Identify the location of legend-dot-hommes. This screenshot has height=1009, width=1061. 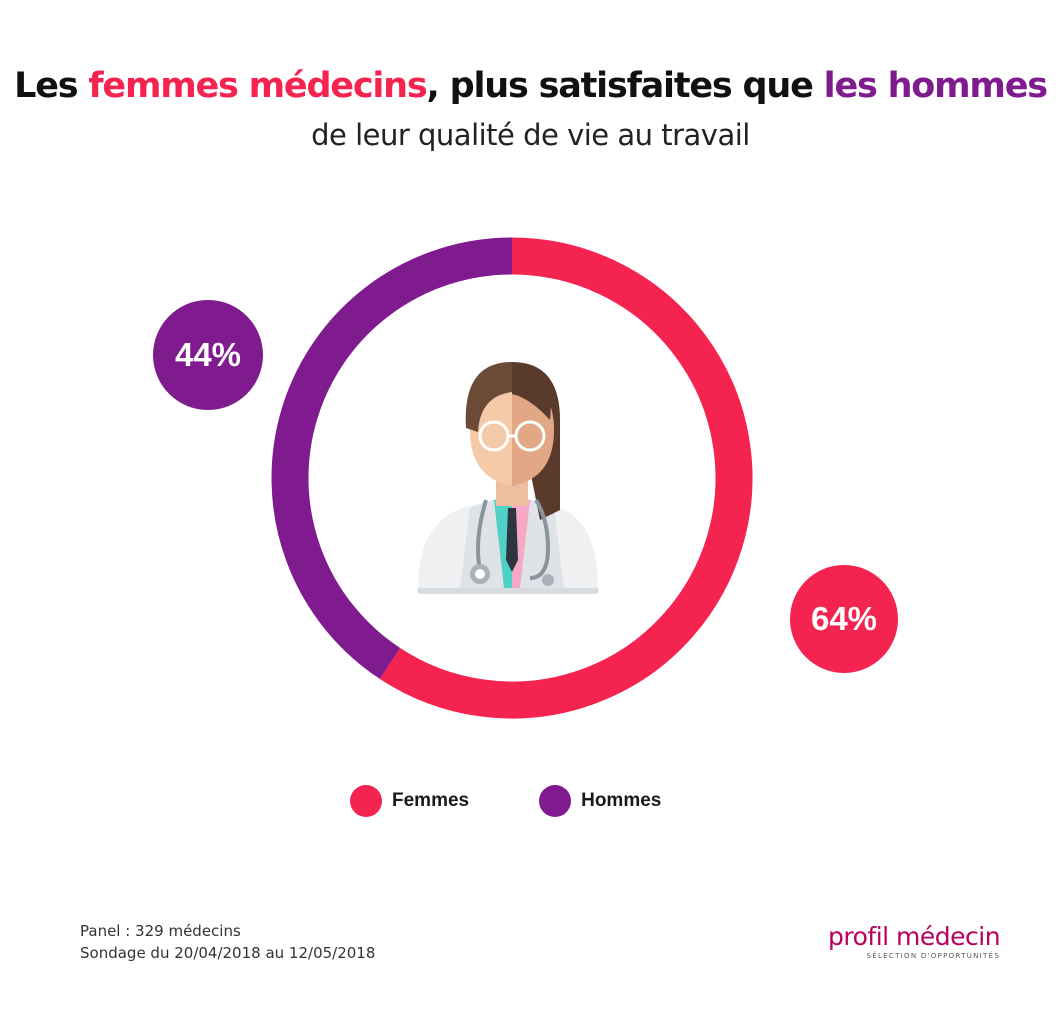
(555, 801).